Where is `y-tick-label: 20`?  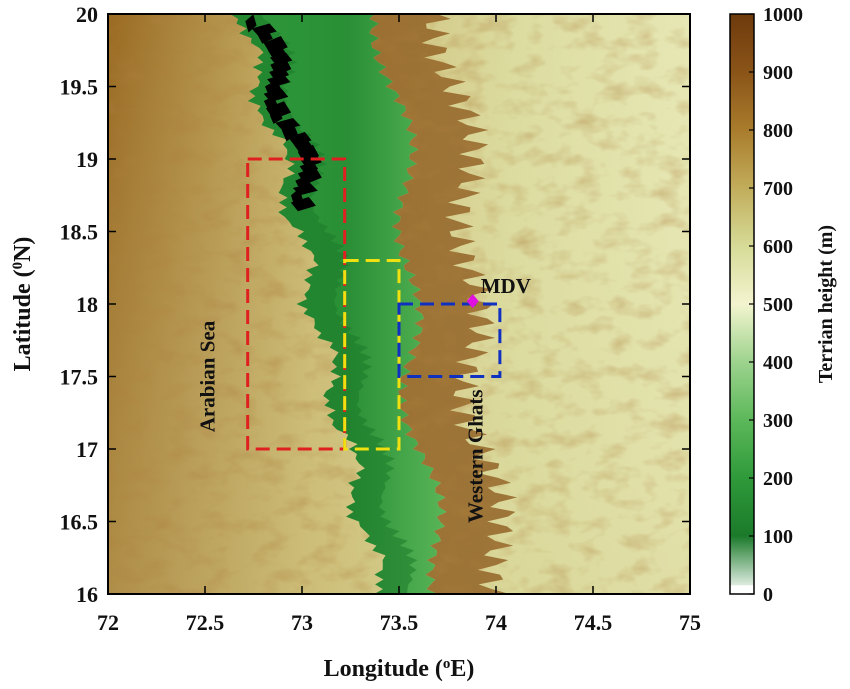 y-tick-label: 20 is located at coordinates (87, 14).